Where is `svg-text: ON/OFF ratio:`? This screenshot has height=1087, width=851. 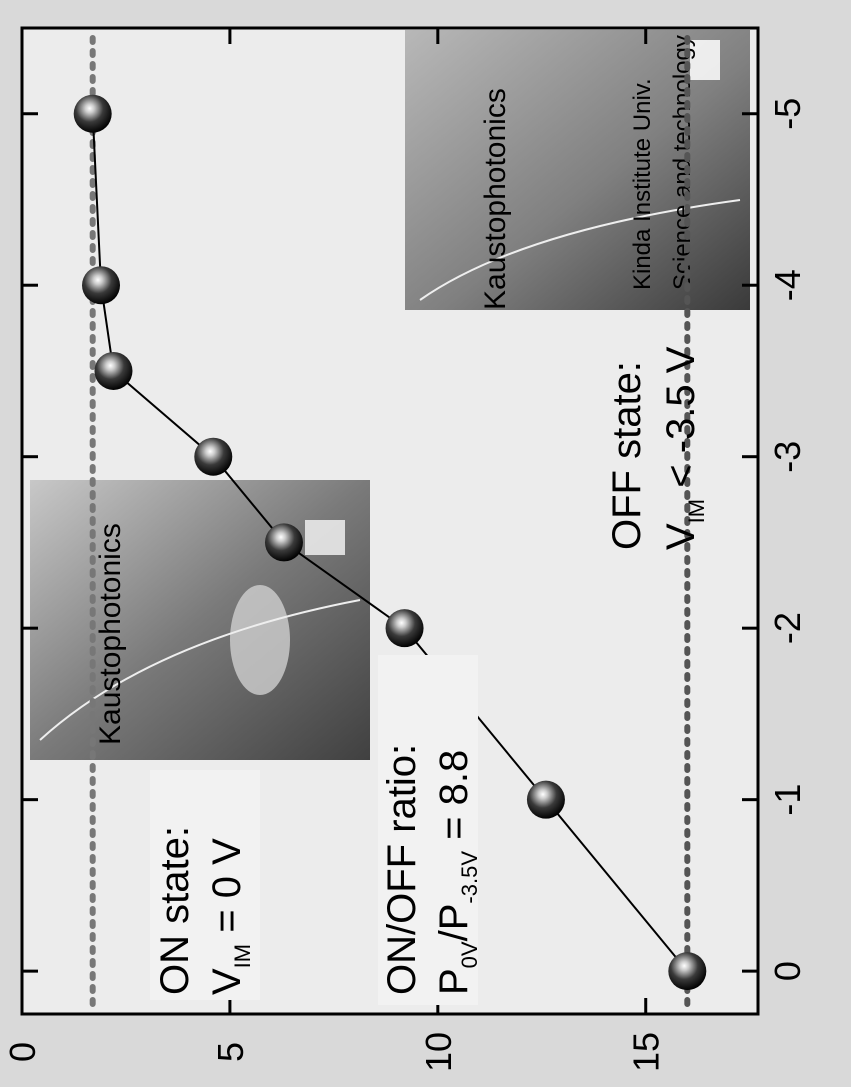
svg-text: ON/OFF ratio: is located at coordinates (402, 869).